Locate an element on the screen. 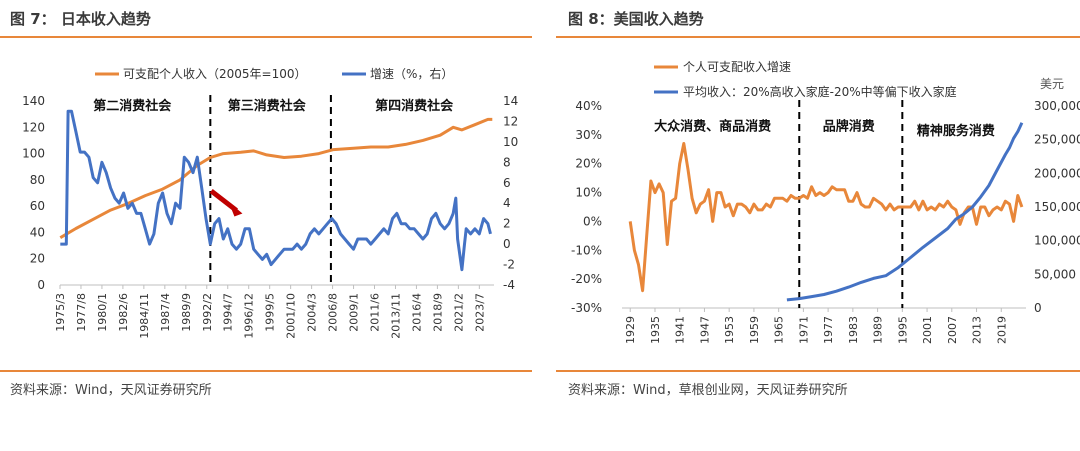 This screenshot has width=1080, height=451. right-axis-tick-label: 2 is located at coordinates (507, 224).